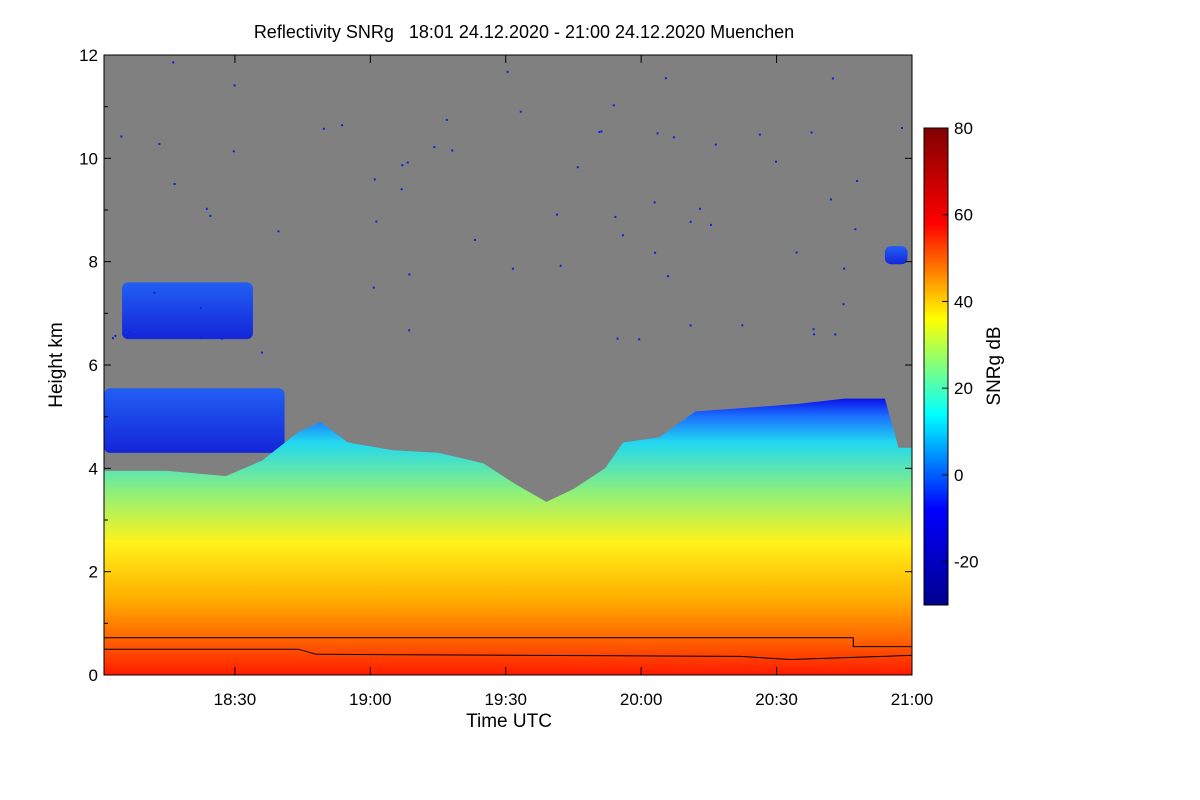 Image resolution: width=1200 pixels, height=800 pixels. What do you see at coordinates (56, 365) in the screenshot?
I see `y-axis-label: Height km` at bounding box center [56, 365].